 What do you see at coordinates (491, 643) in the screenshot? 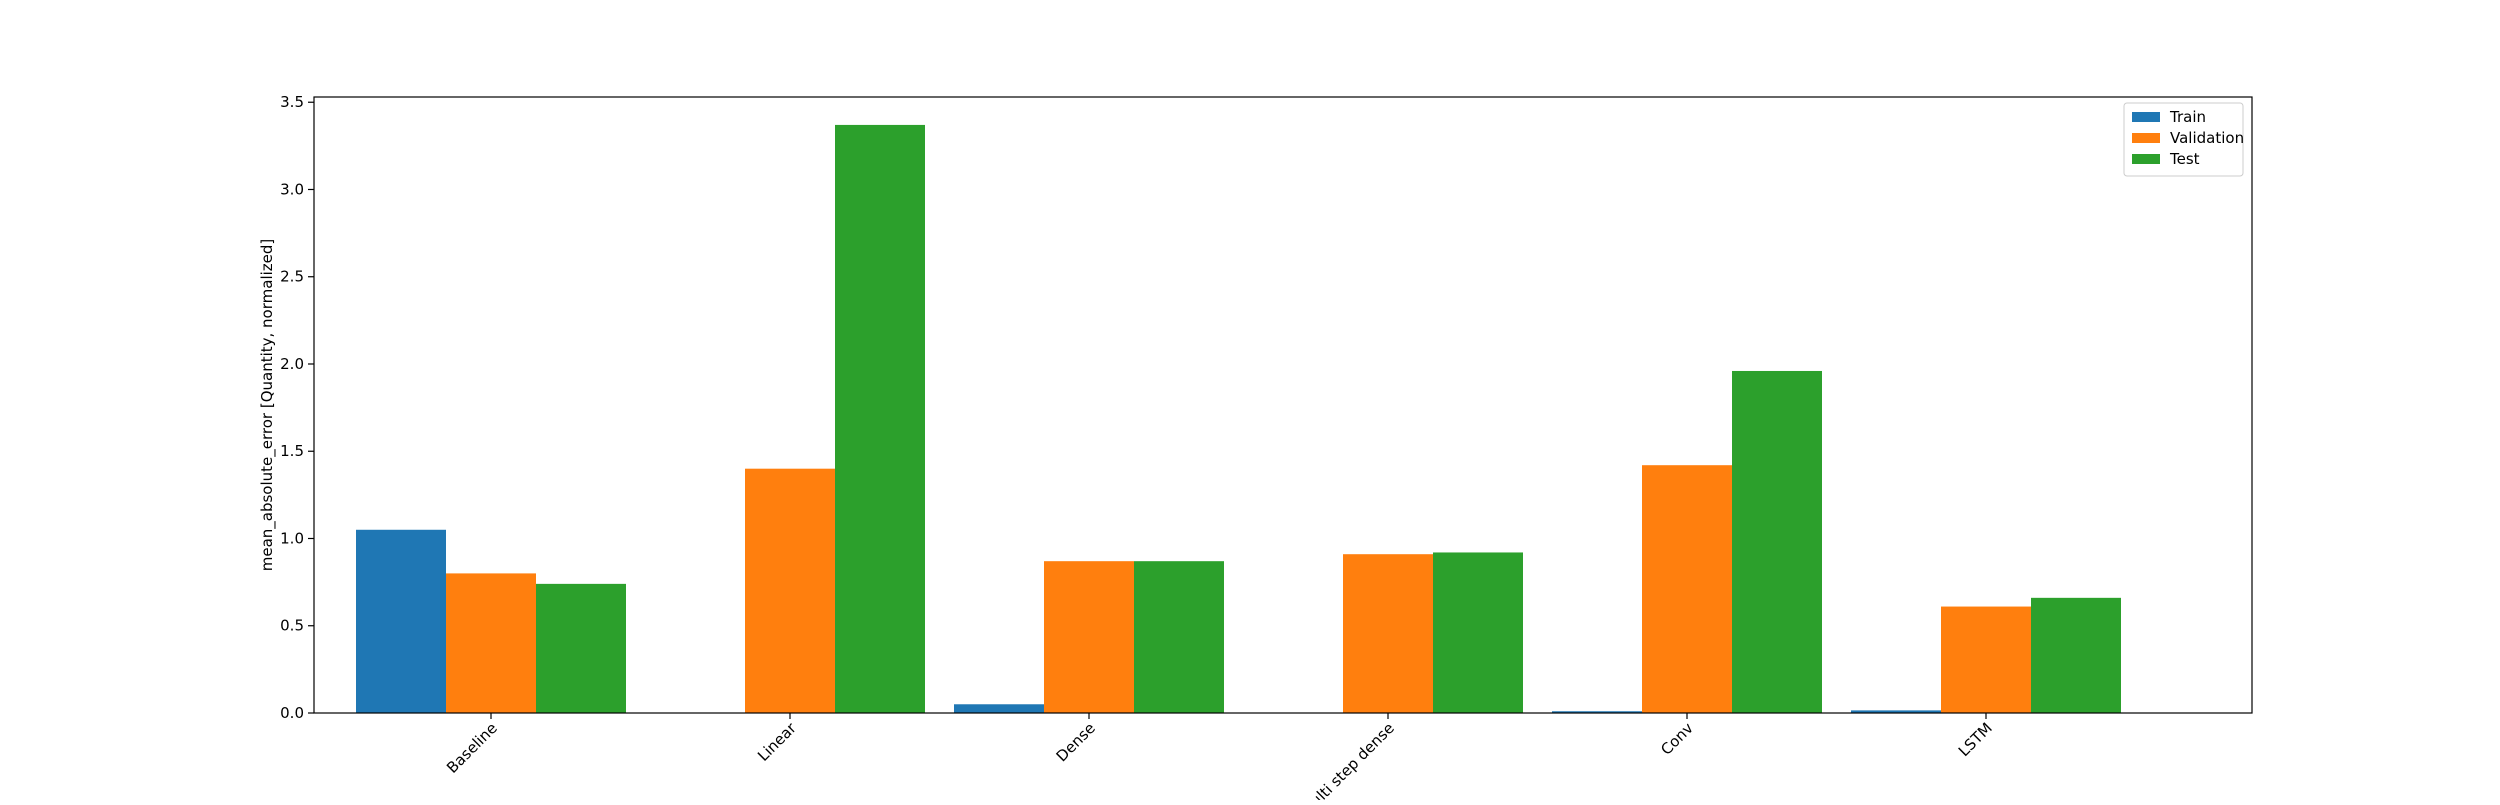
I see `bar-validation-baseline` at bounding box center [491, 643].